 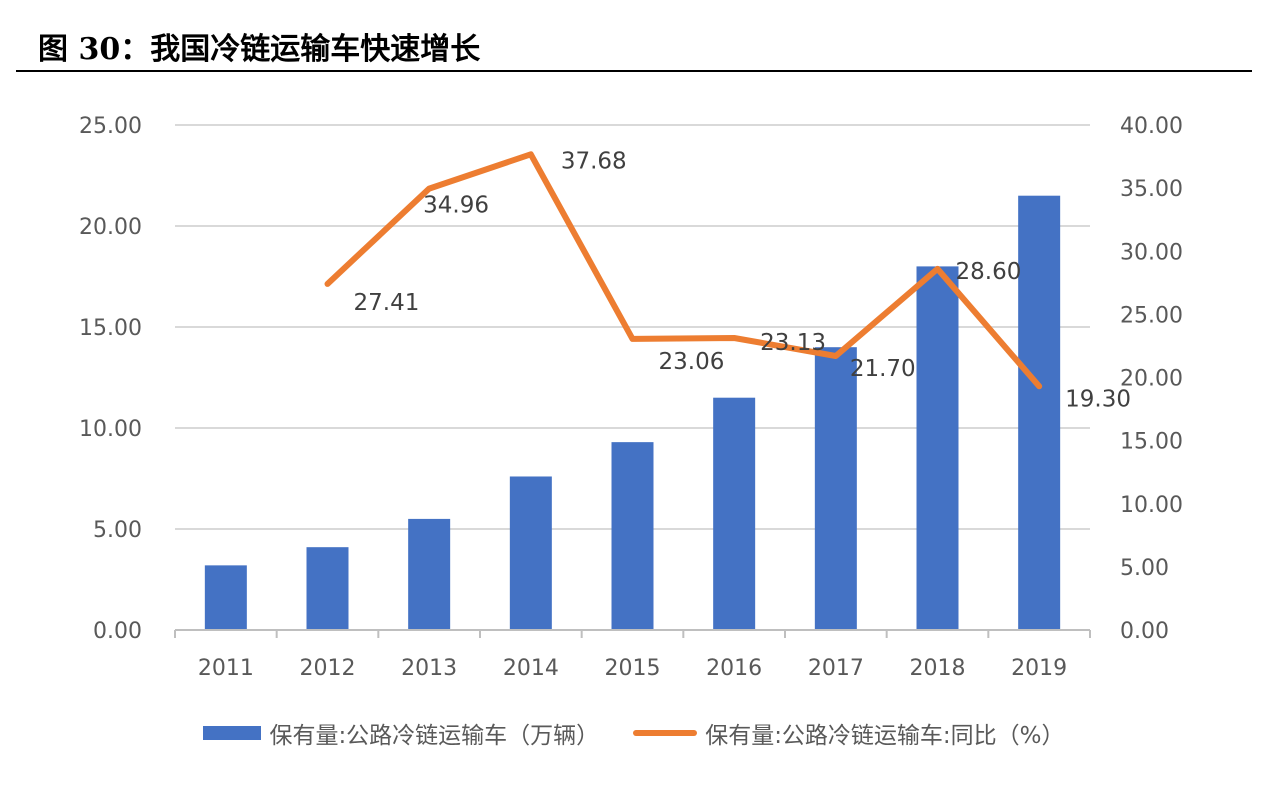 I want to click on data-label: 37.68, so click(x=594, y=161).